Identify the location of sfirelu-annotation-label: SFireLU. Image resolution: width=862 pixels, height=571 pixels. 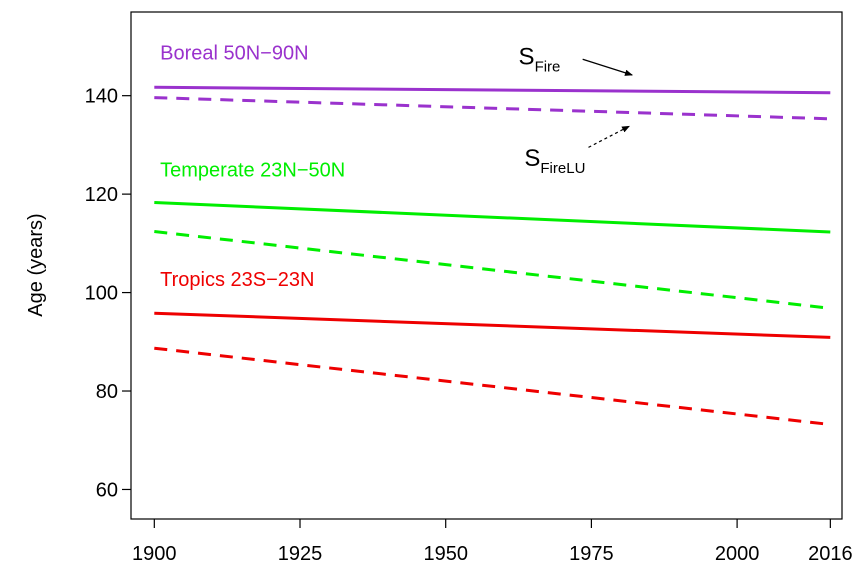
(554, 161).